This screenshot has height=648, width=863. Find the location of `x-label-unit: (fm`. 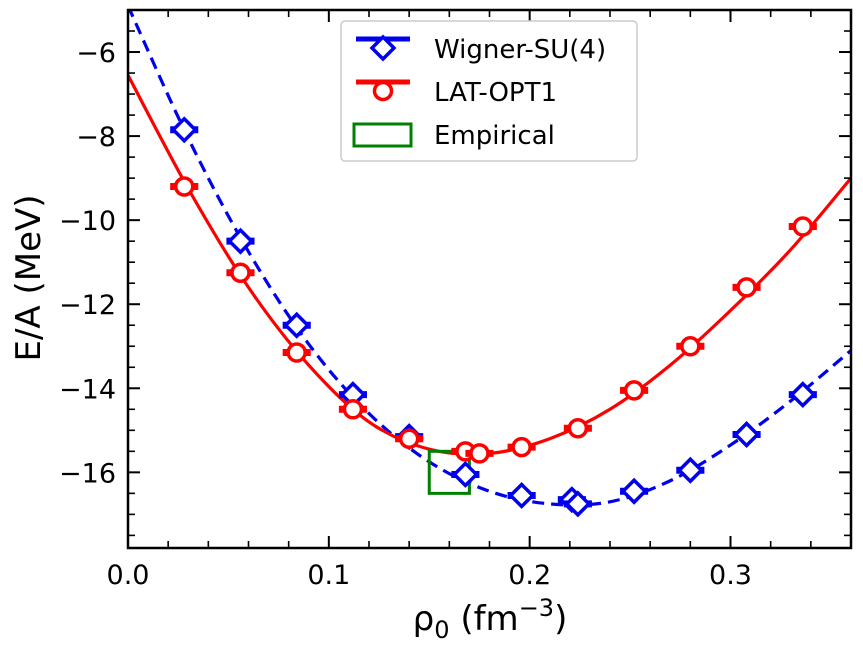

x-label-unit: (fm is located at coordinates (484, 619).